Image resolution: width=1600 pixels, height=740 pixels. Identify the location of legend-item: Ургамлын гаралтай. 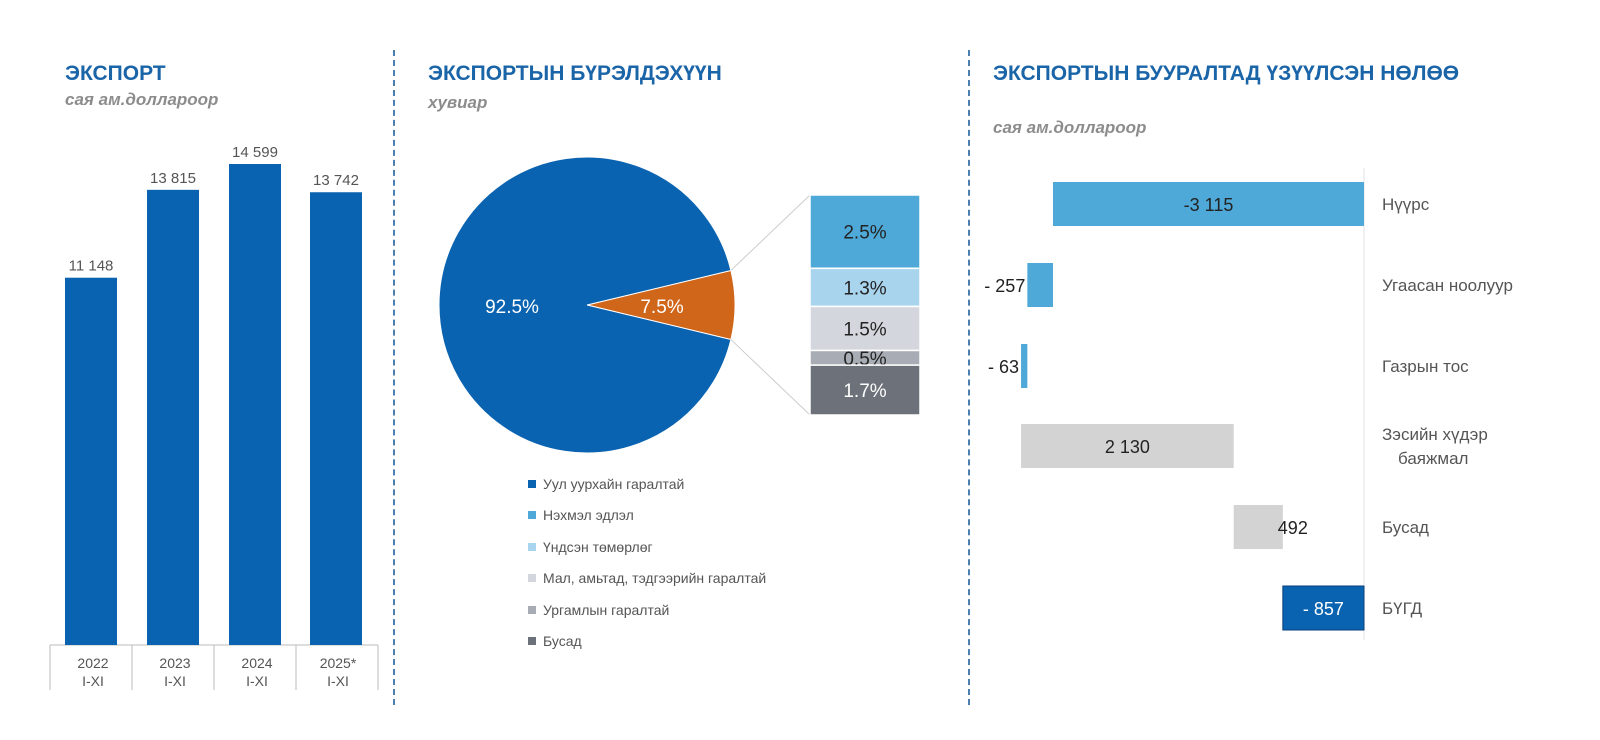
(647, 610).